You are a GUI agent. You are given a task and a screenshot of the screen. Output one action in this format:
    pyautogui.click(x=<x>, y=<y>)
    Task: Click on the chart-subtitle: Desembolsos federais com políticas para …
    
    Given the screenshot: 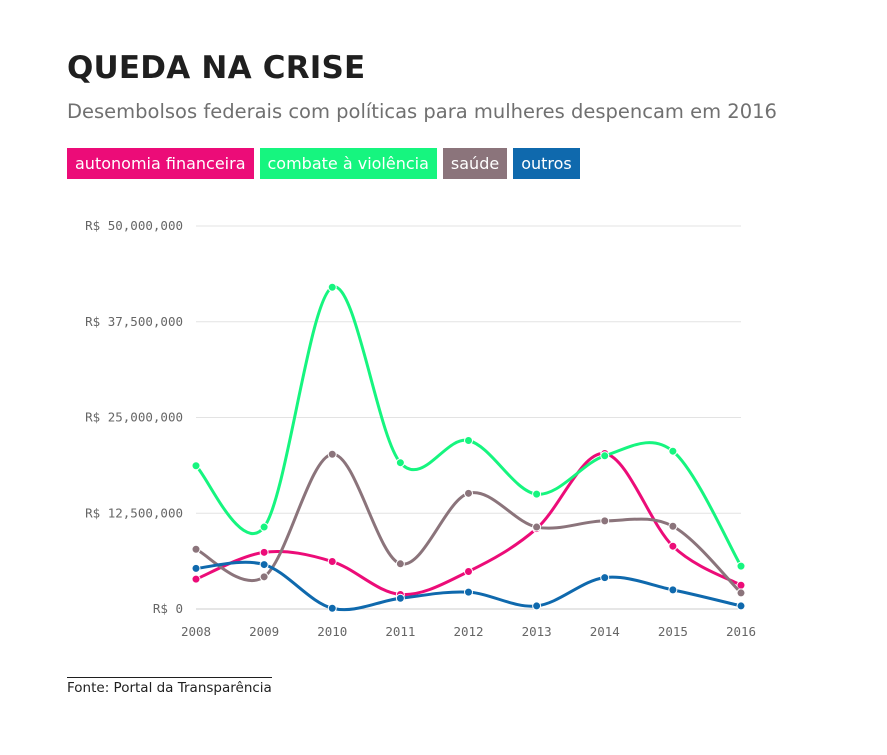 What is the action you would take?
    pyautogui.click(x=422, y=111)
    